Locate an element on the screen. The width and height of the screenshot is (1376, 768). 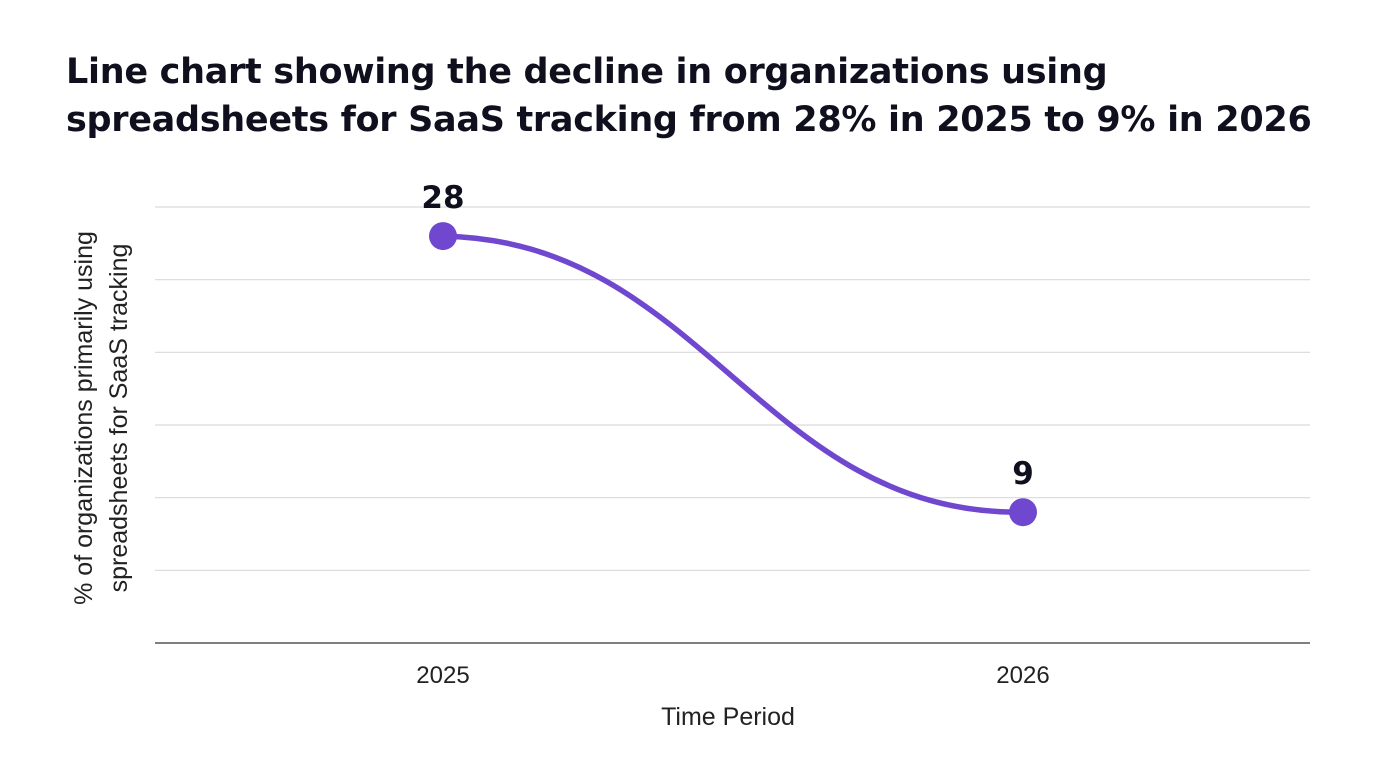
data-point-2025 is located at coordinates (443, 236).